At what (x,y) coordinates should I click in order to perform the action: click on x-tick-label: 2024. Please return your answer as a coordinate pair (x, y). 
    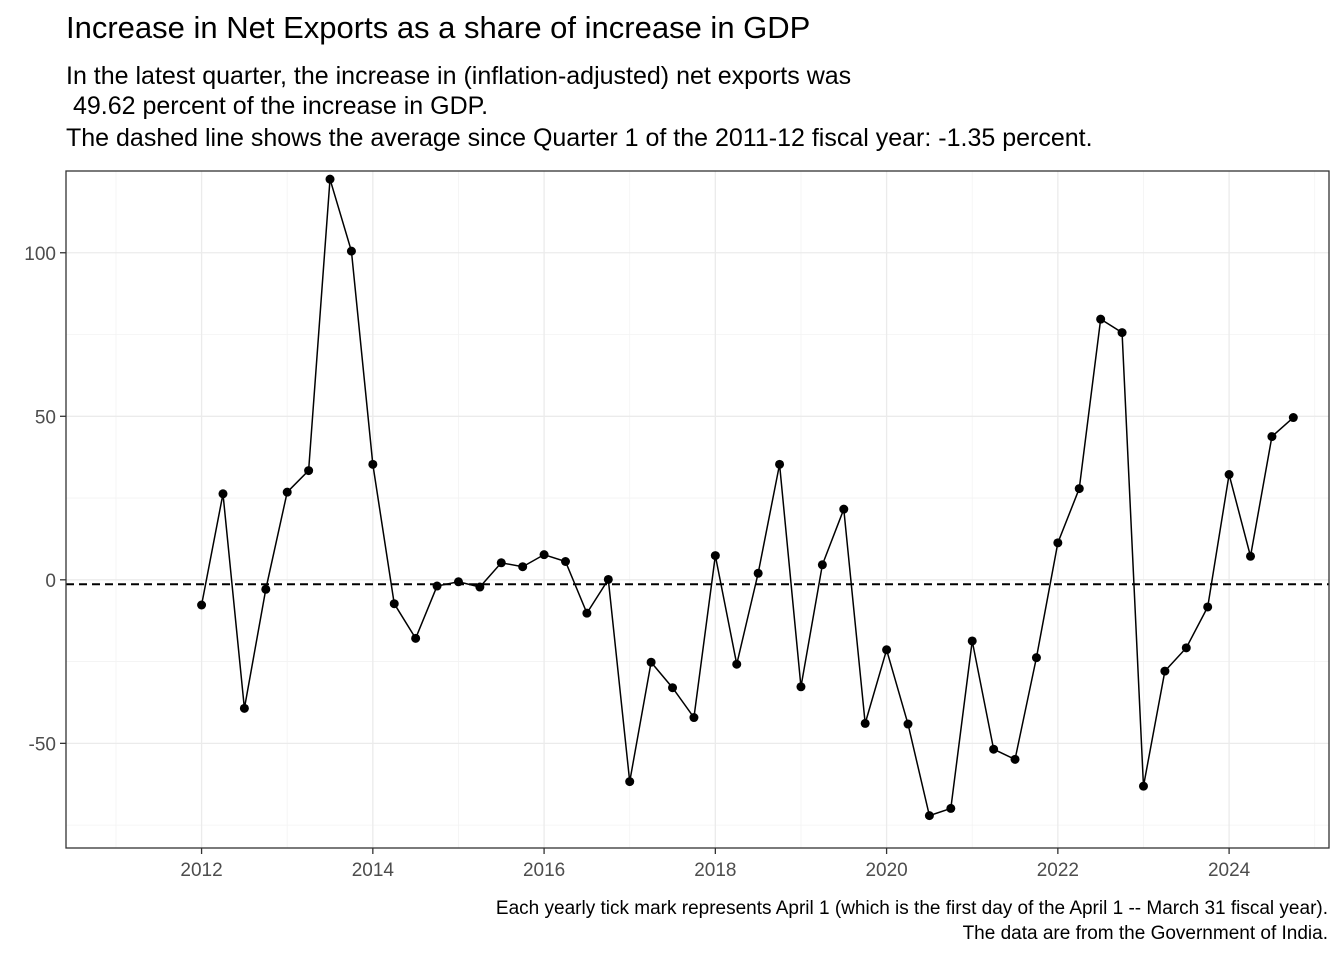
    Looking at the image, I should click on (1229, 870).